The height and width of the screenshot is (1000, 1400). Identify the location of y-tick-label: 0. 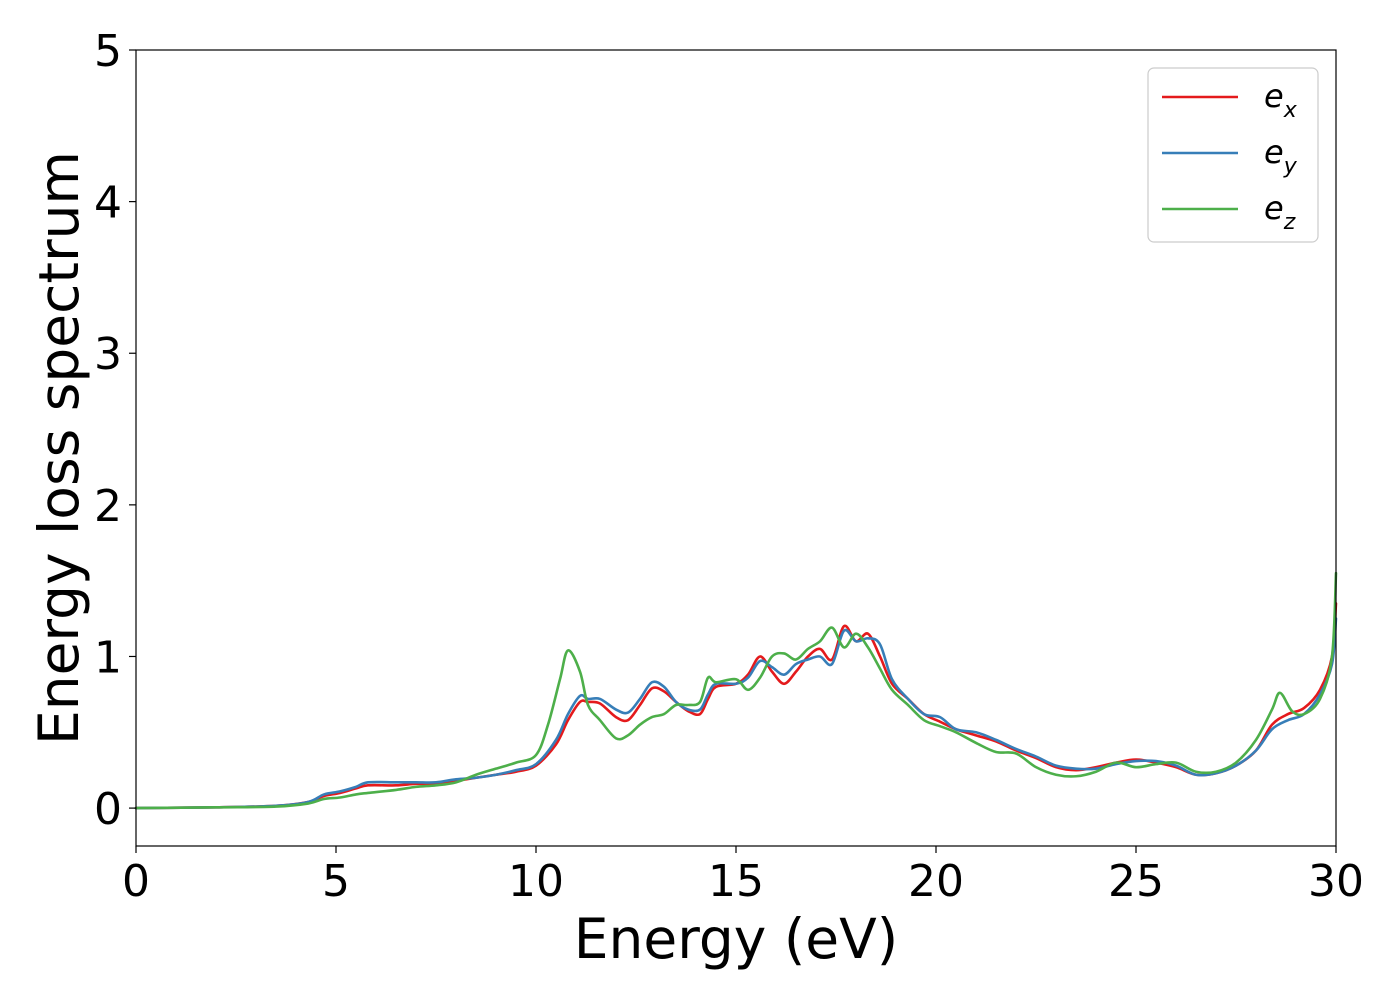
(108, 809).